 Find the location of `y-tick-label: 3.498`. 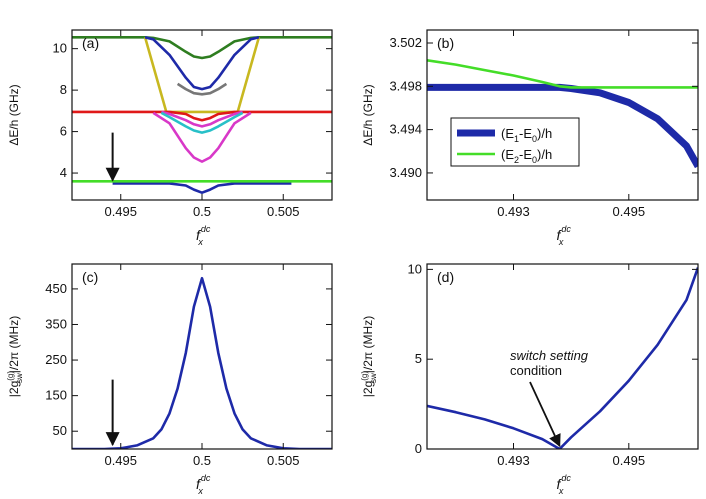

y-tick-label: 3.498 is located at coordinates (405, 85).